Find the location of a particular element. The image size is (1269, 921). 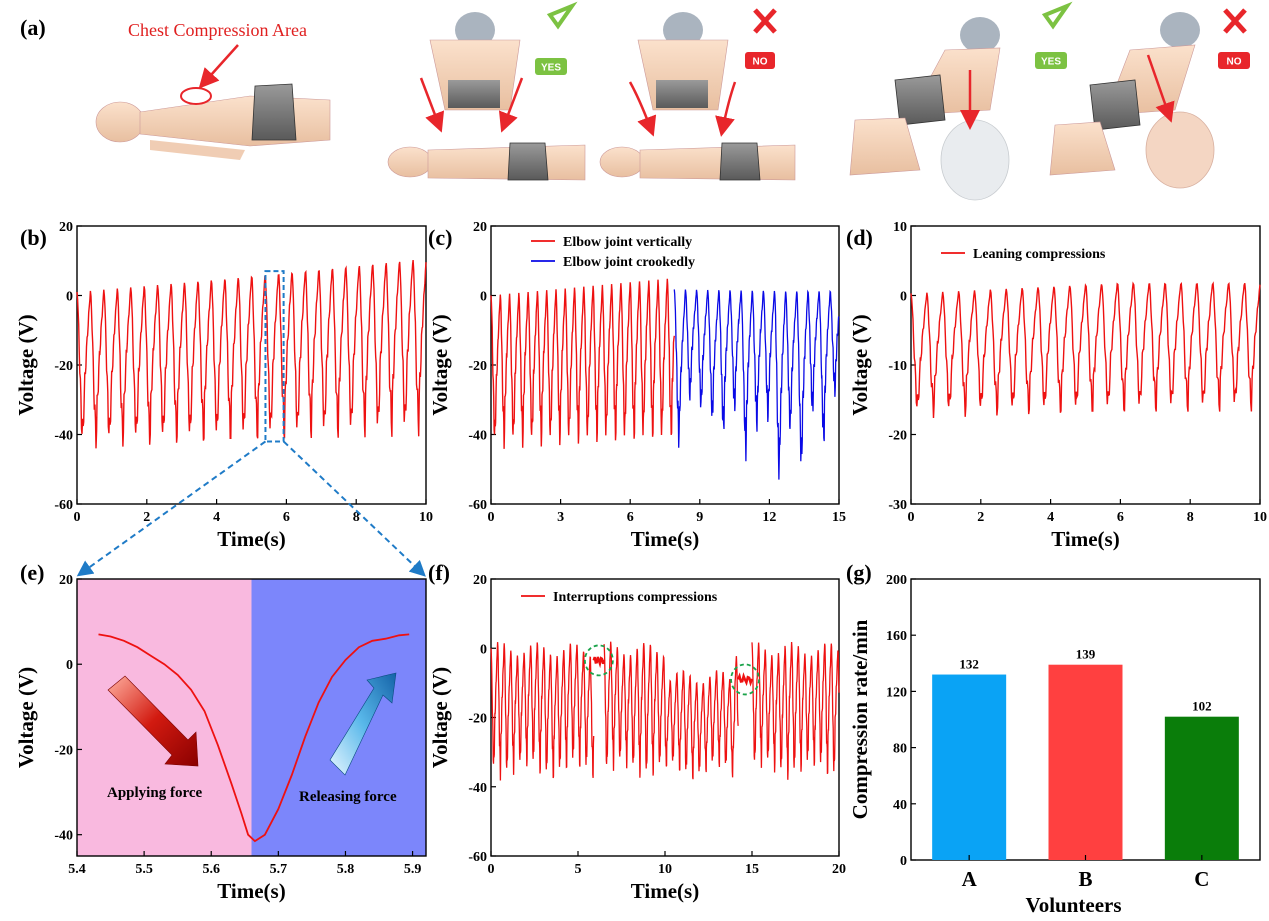

region-releasing is located at coordinates (338, 717).